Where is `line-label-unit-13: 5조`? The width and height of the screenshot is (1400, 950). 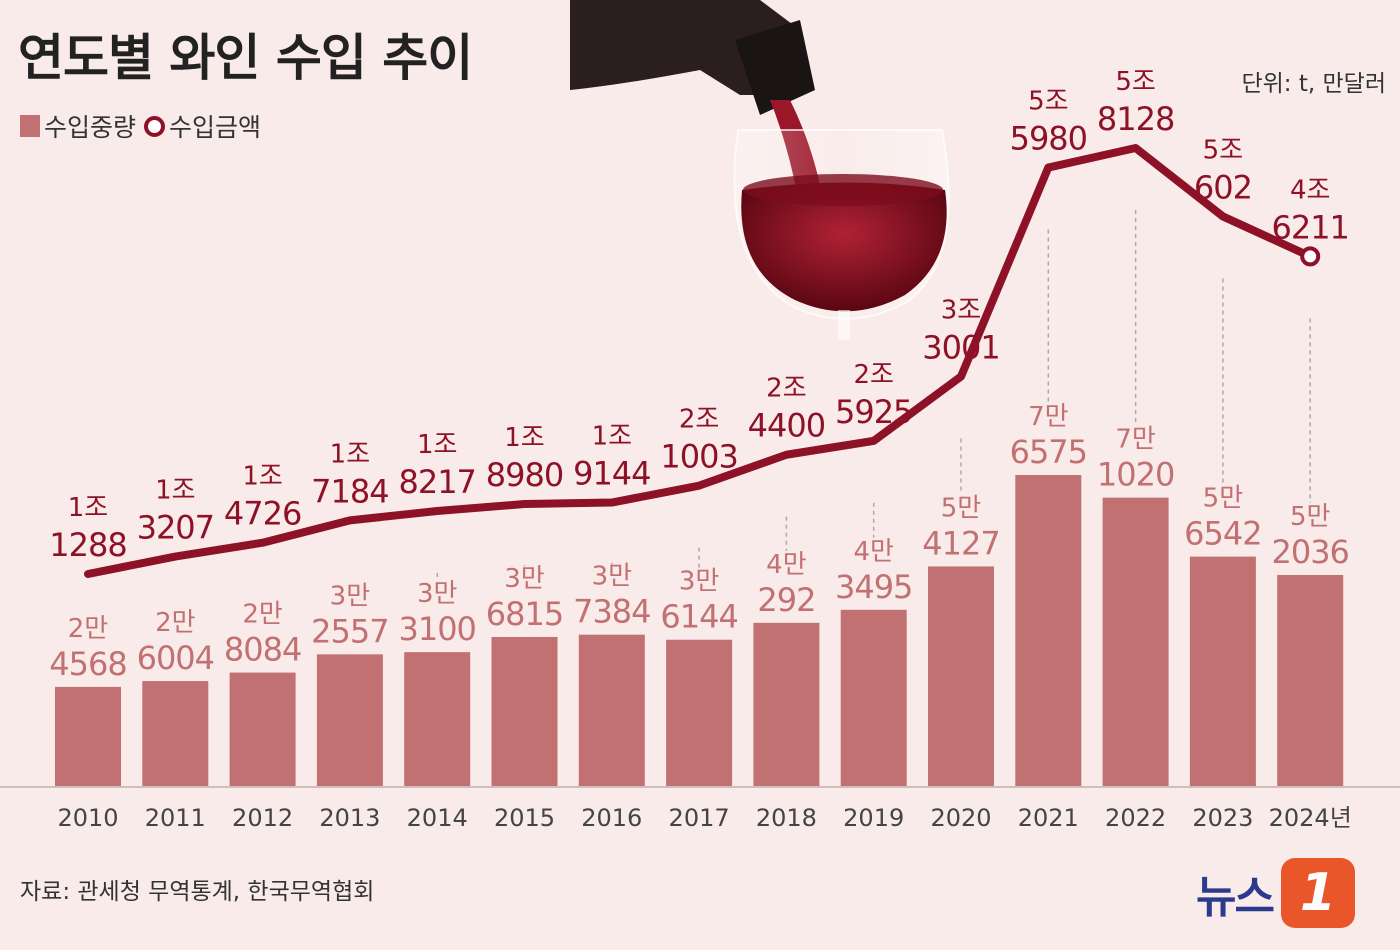 line-label-unit-13: 5조 is located at coordinates (1223, 150).